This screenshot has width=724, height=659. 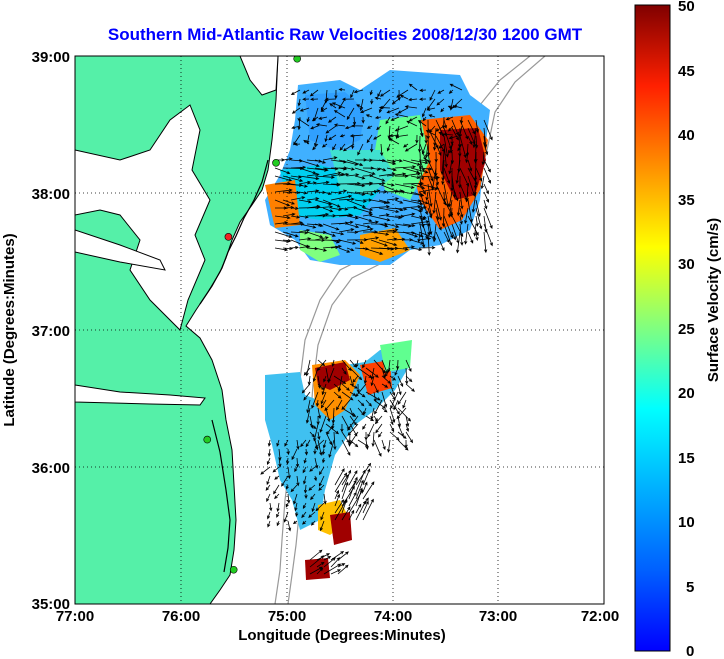 I want to click on y-tick-label: 39:00, so click(x=51, y=57).